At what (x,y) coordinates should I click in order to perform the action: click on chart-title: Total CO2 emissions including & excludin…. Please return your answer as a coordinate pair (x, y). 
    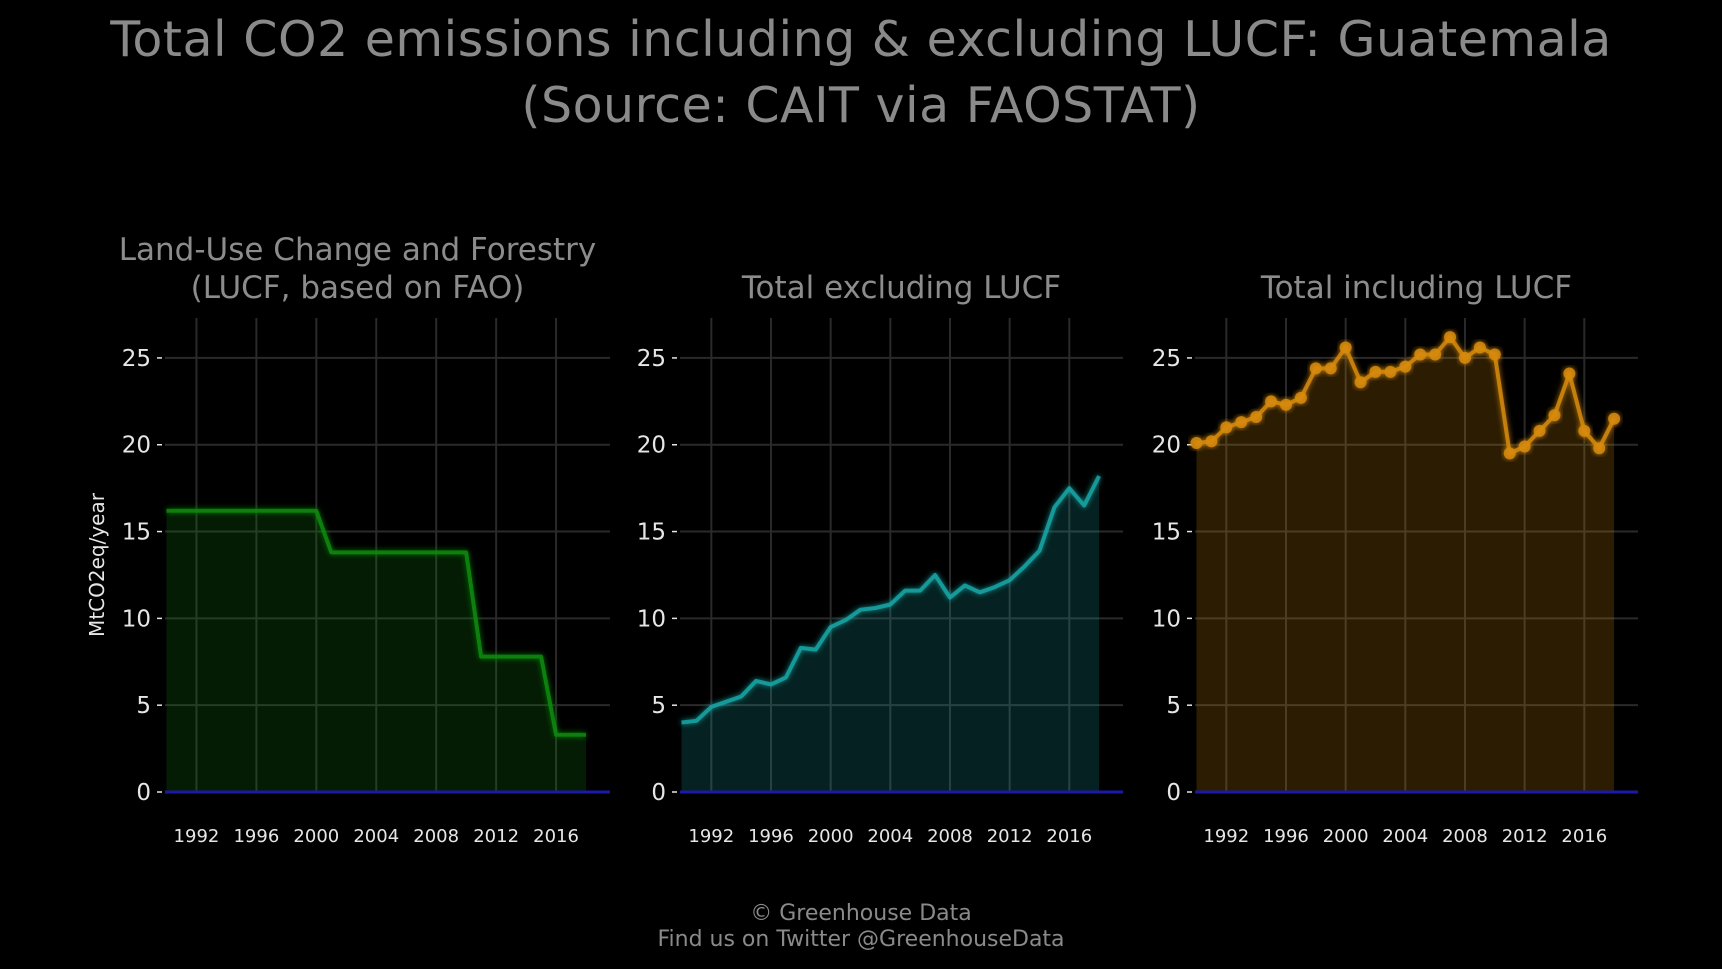
    Looking at the image, I should click on (861, 39).